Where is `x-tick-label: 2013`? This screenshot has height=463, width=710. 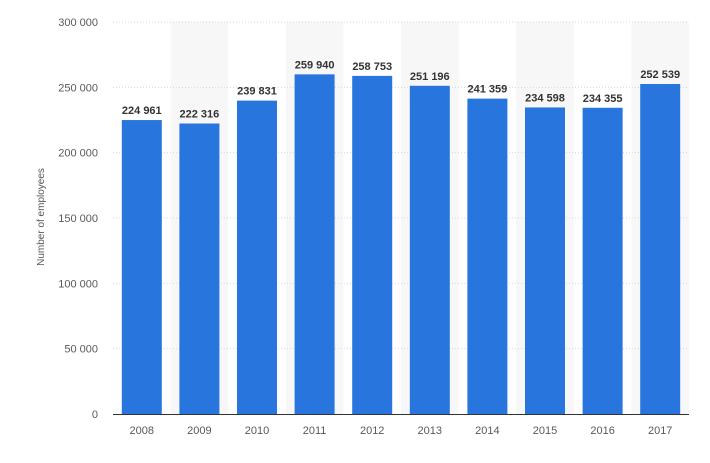
x-tick-label: 2013 is located at coordinates (430, 431).